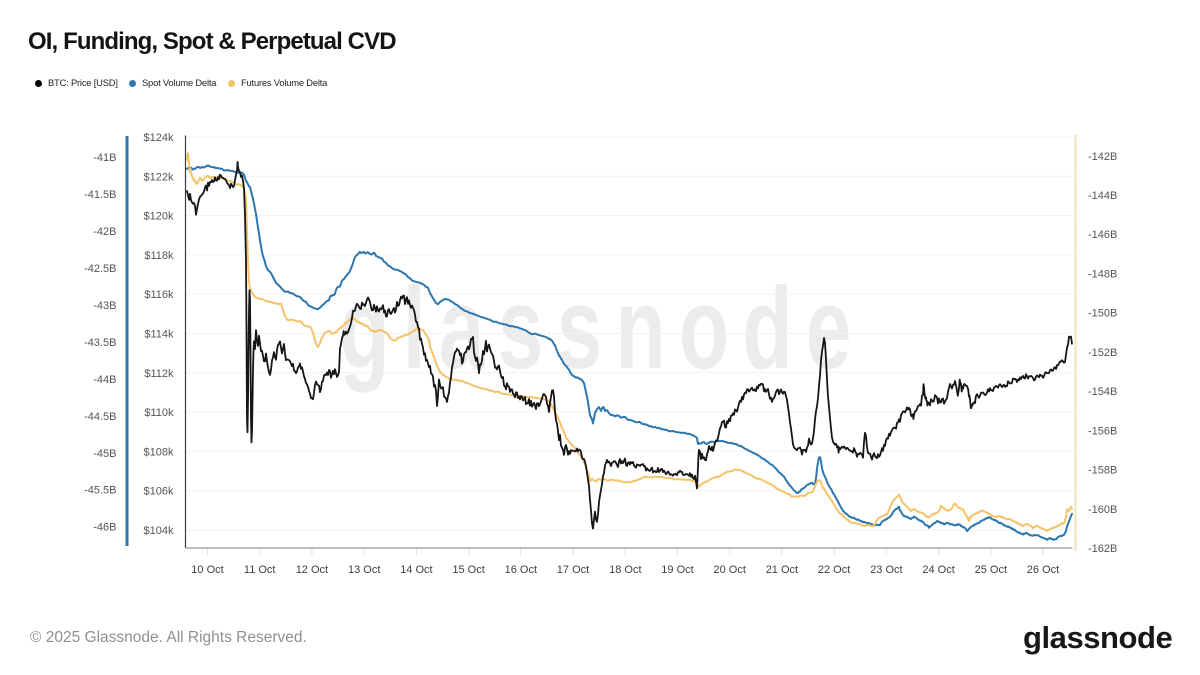  What do you see at coordinates (159, 374) in the screenshot?
I see `svg-text: $112k` at bounding box center [159, 374].